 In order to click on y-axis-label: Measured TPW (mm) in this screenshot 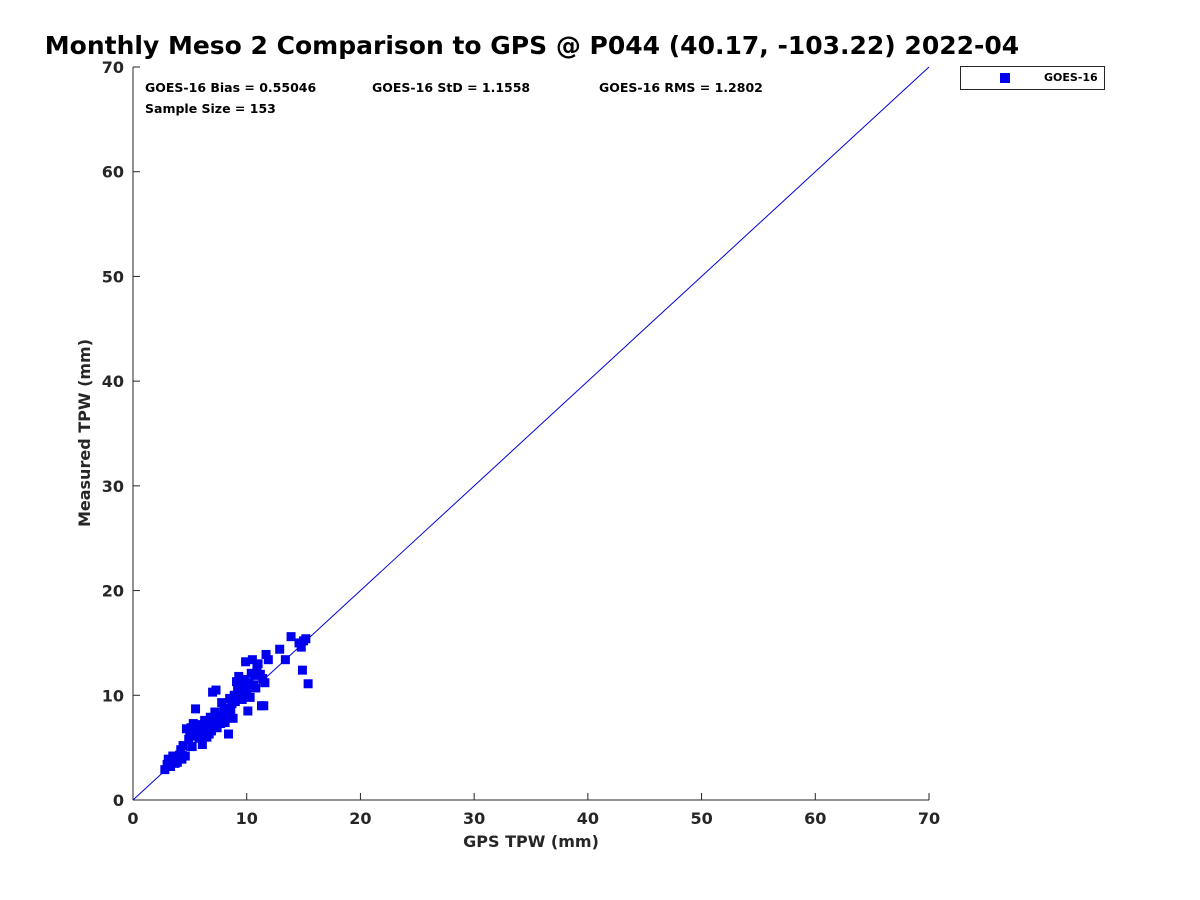, I will do `click(84, 433)`.